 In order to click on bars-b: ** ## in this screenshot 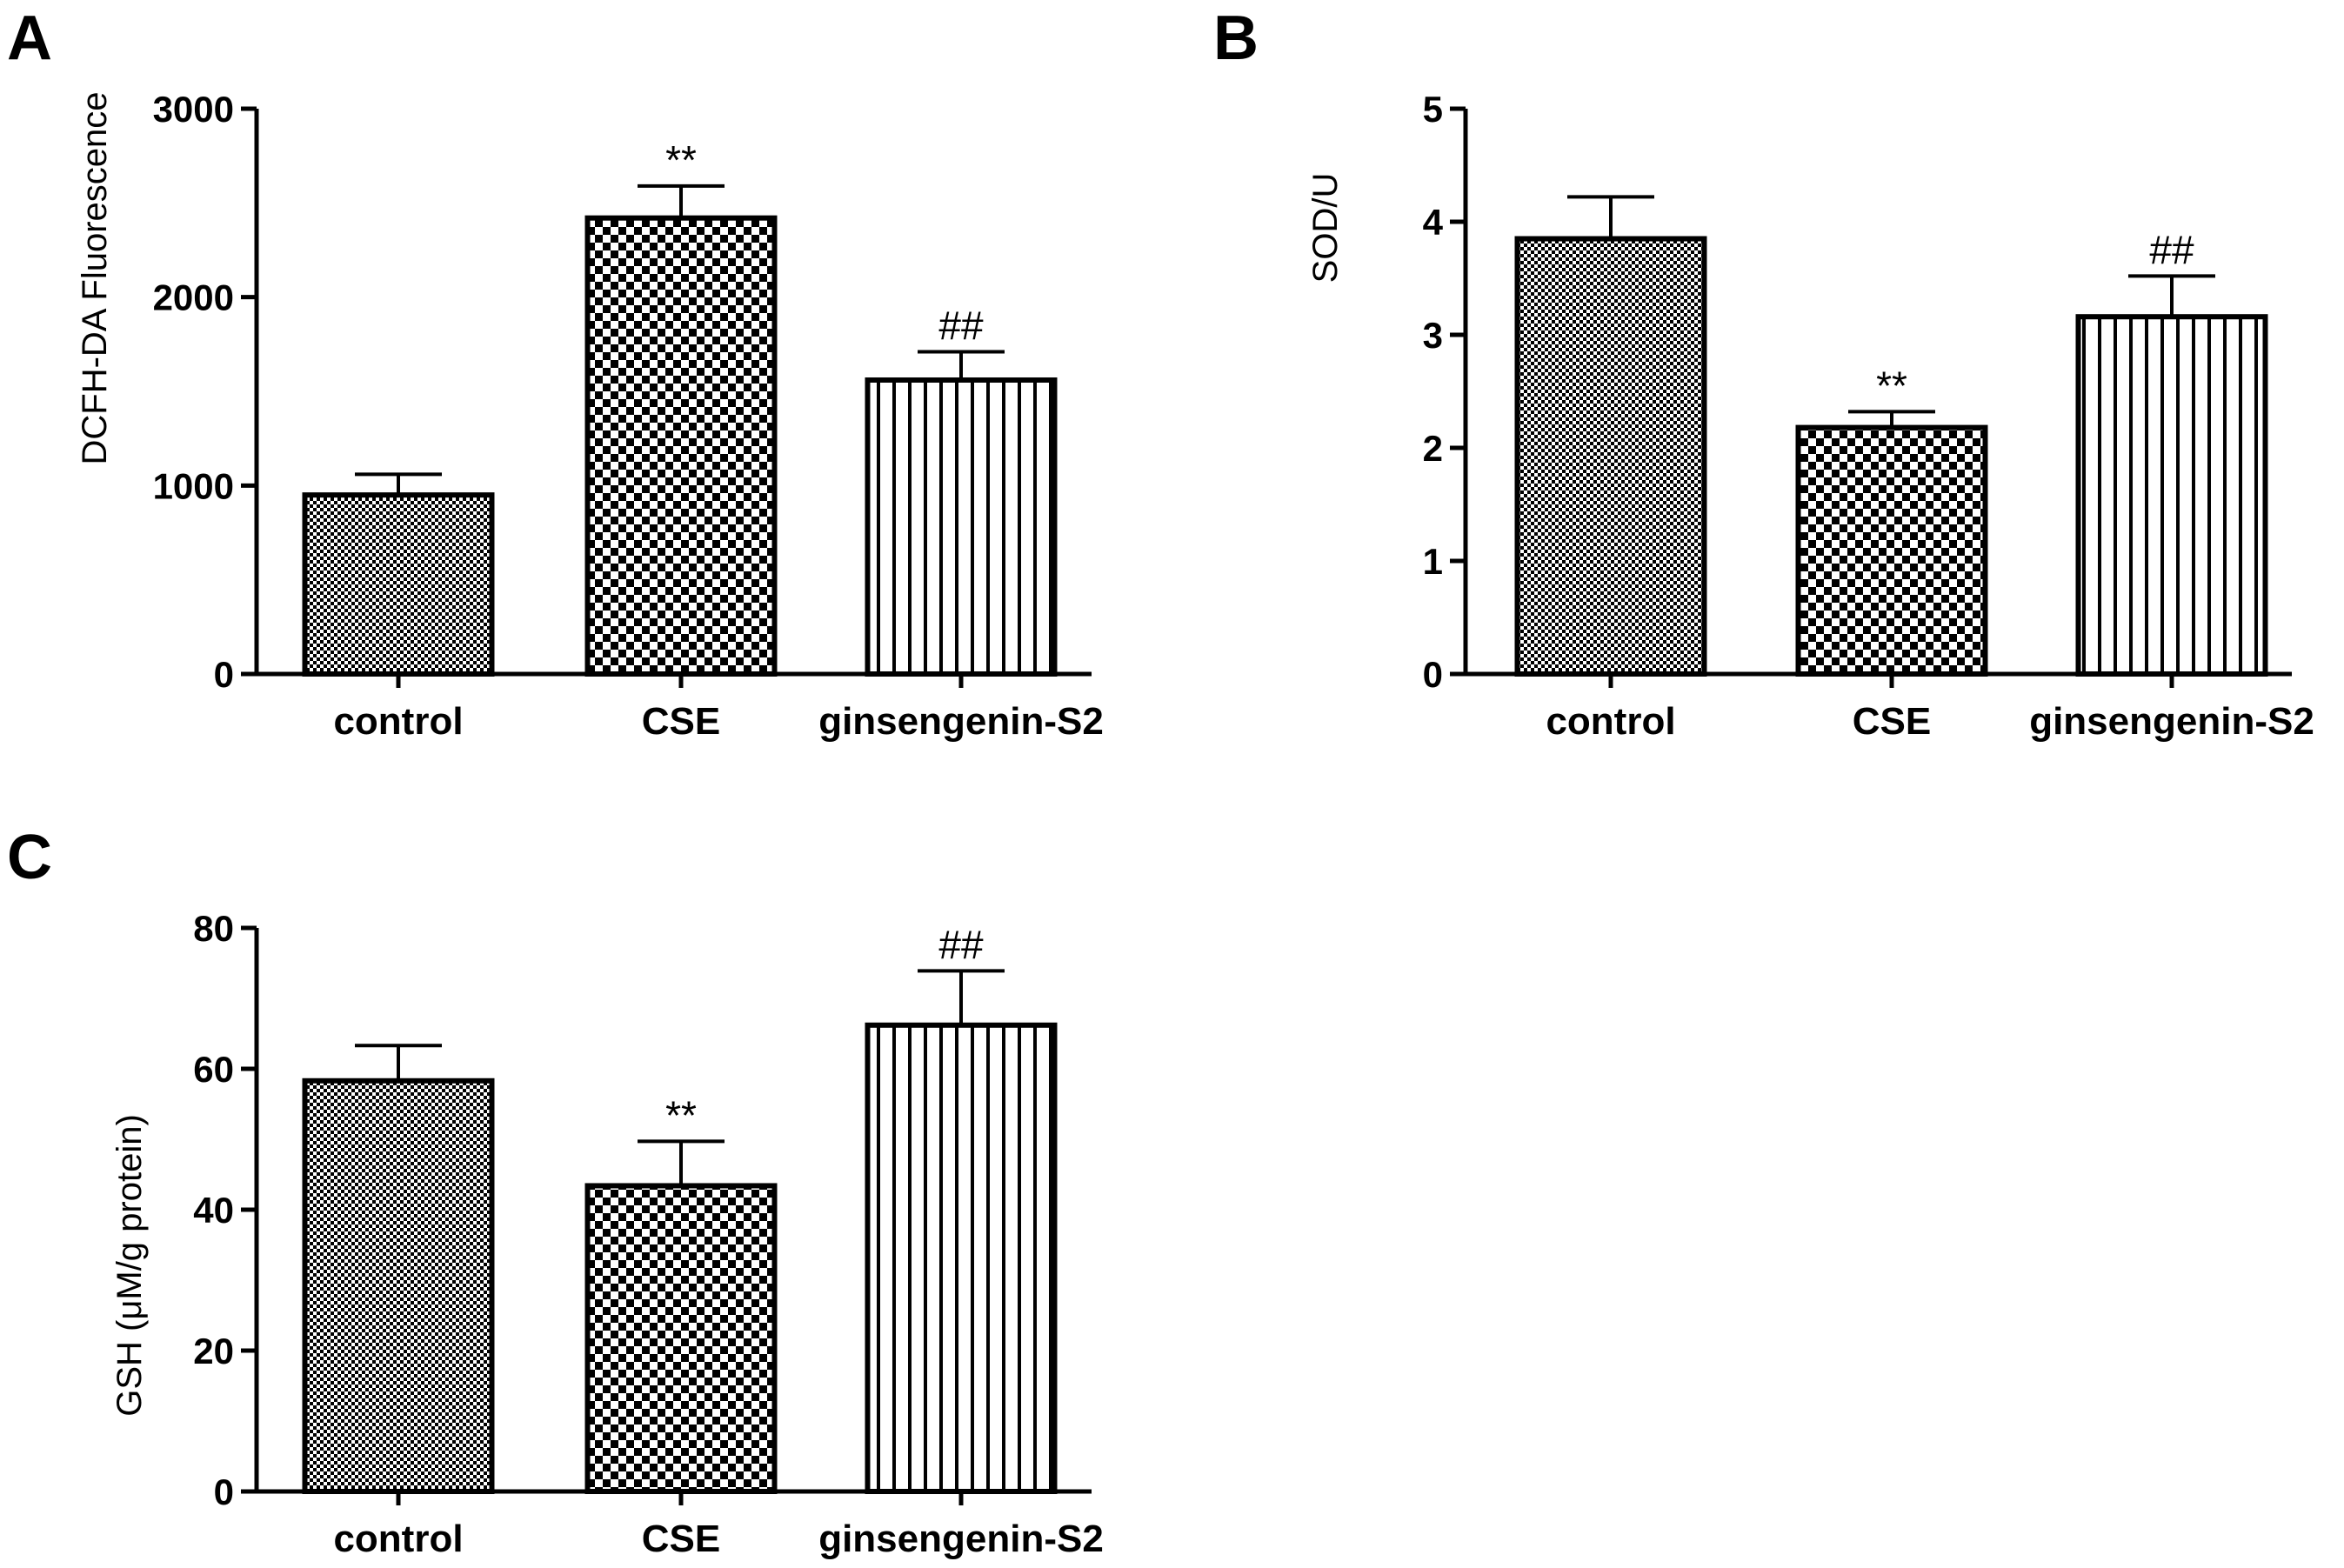, I will do `click(1891, 436)`.